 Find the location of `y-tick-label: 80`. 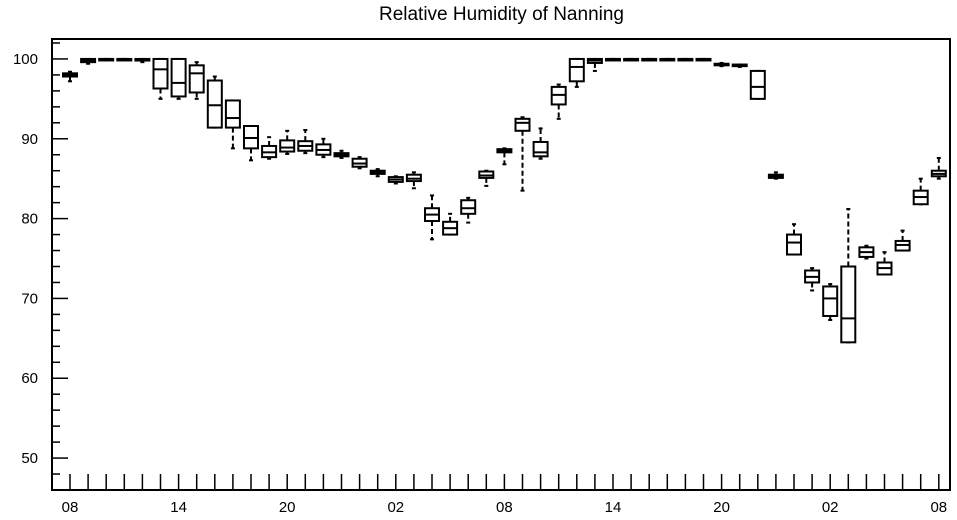

y-tick-label: 80 is located at coordinates (29, 219).